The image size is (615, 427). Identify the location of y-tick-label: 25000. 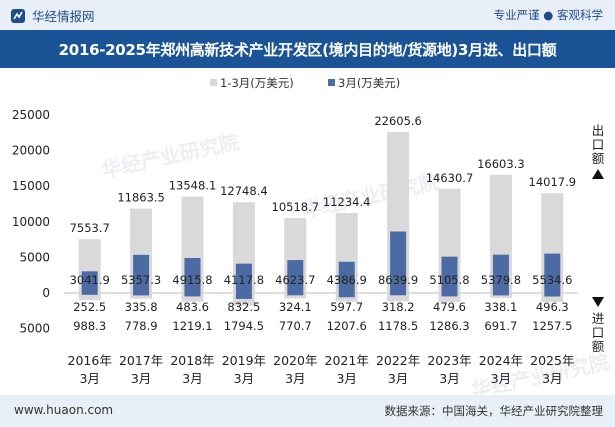
(31, 115).